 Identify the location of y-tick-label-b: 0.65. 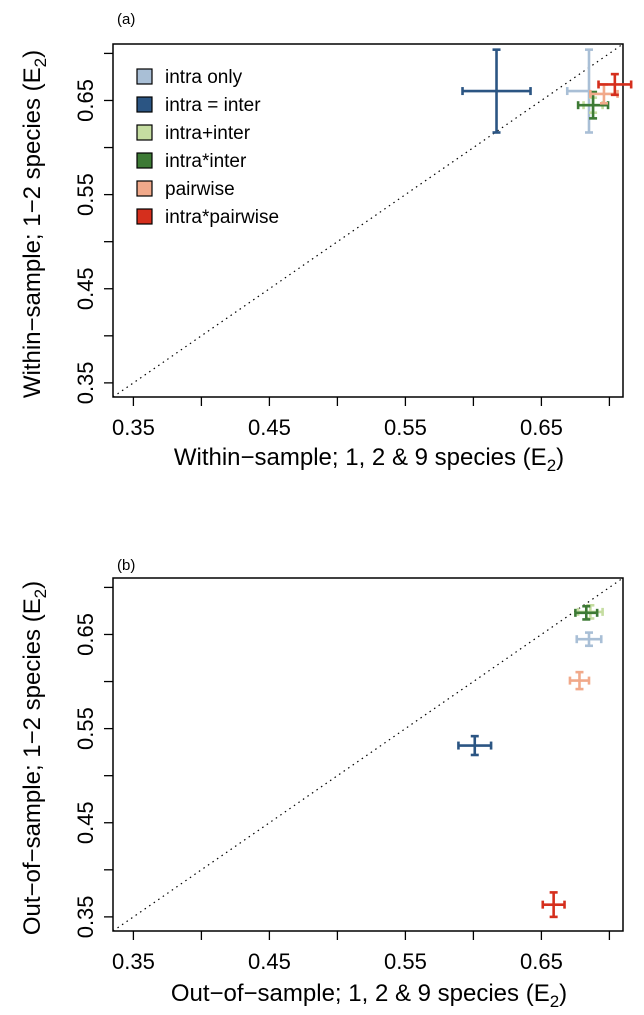
(85, 634).